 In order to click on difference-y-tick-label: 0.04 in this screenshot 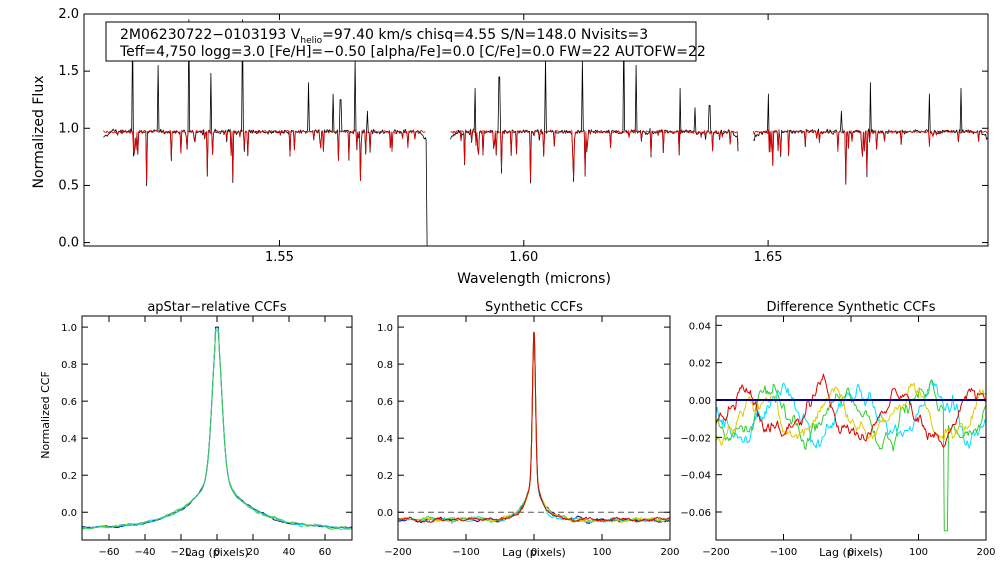, I will do `click(700, 326)`.